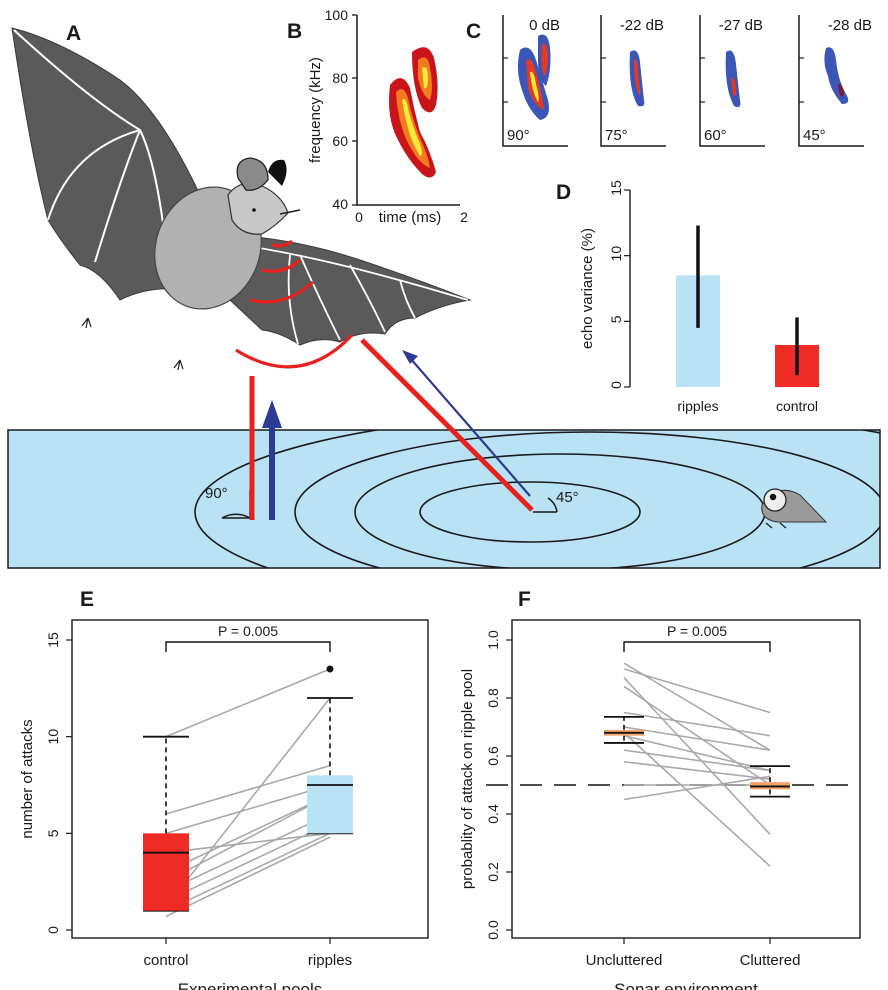 This screenshot has height=990, width=888. What do you see at coordinates (165, 960) in the screenshot?
I see `x-tick-label: control` at bounding box center [165, 960].